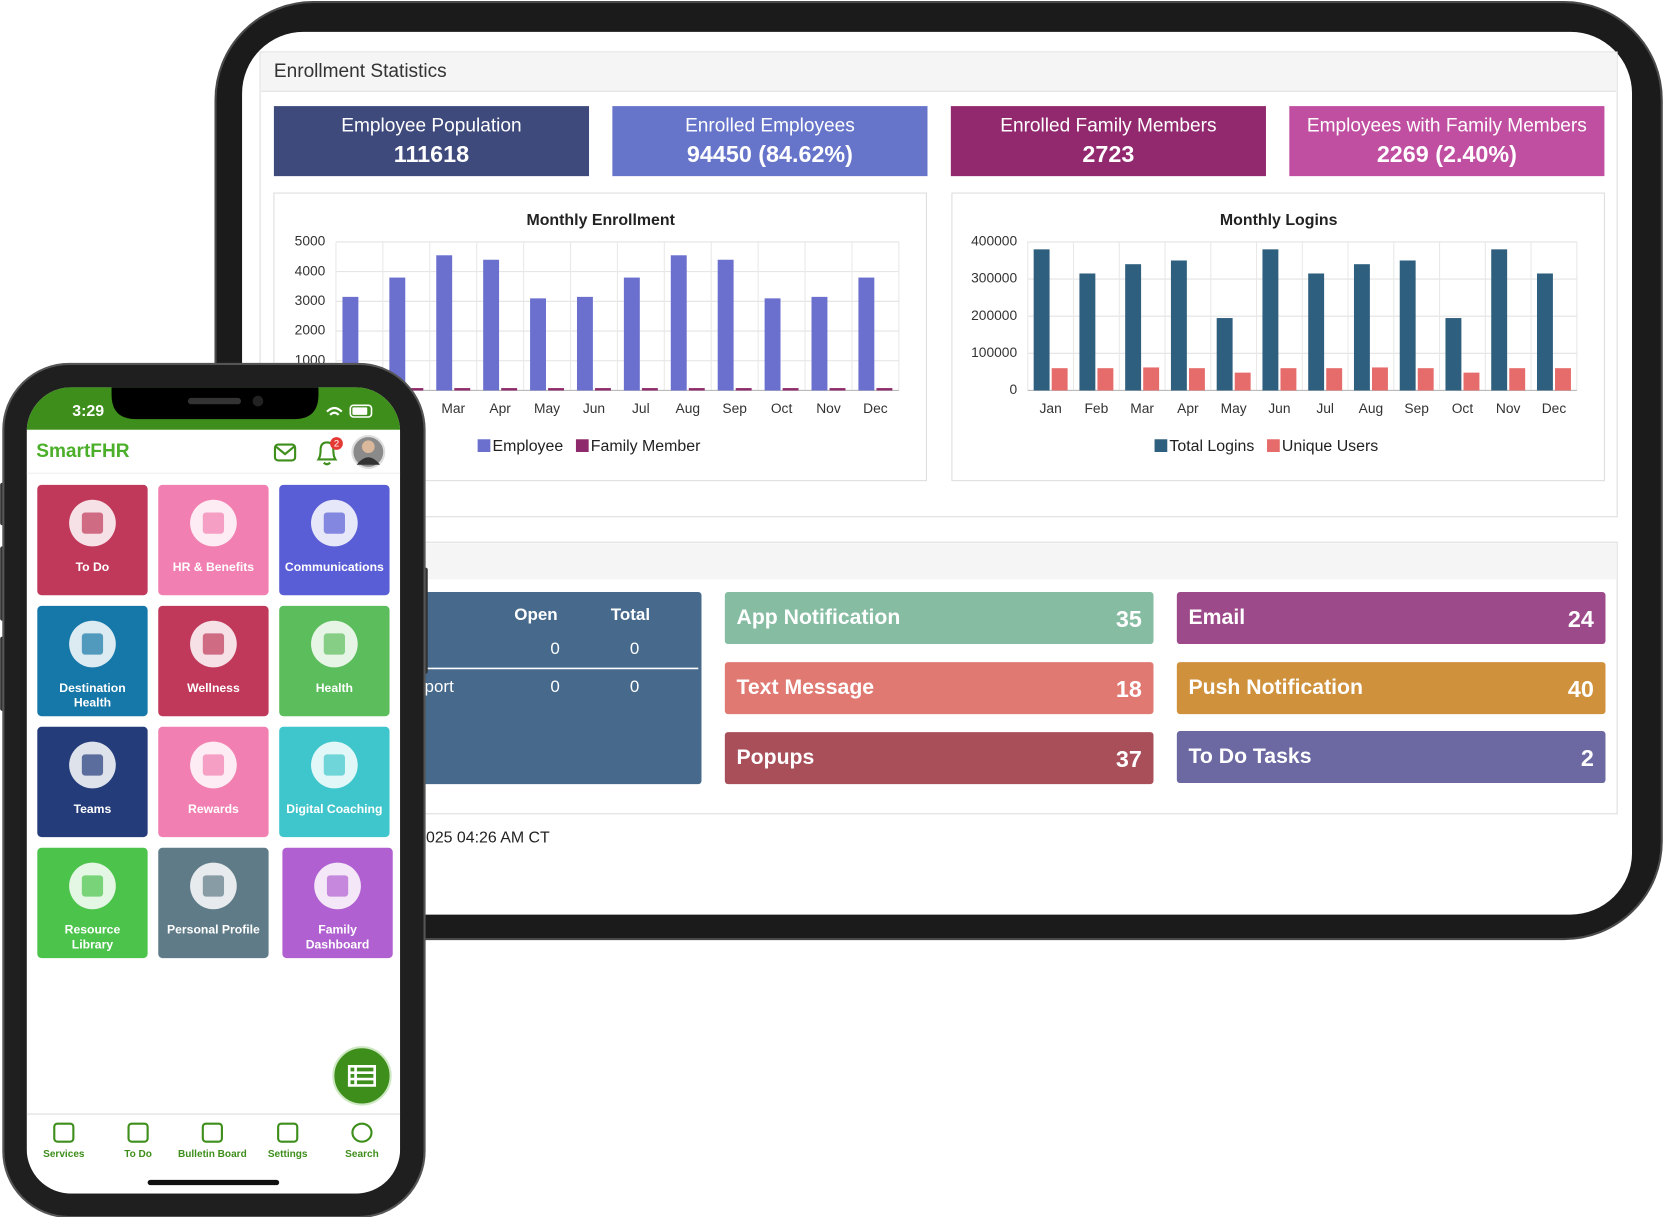 The height and width of the screenshot is (1217, 1664). What do you see at coordinates (92, 688) in the screenshot?
I see `tile-label: Destination` at bounding box center [92, 688].